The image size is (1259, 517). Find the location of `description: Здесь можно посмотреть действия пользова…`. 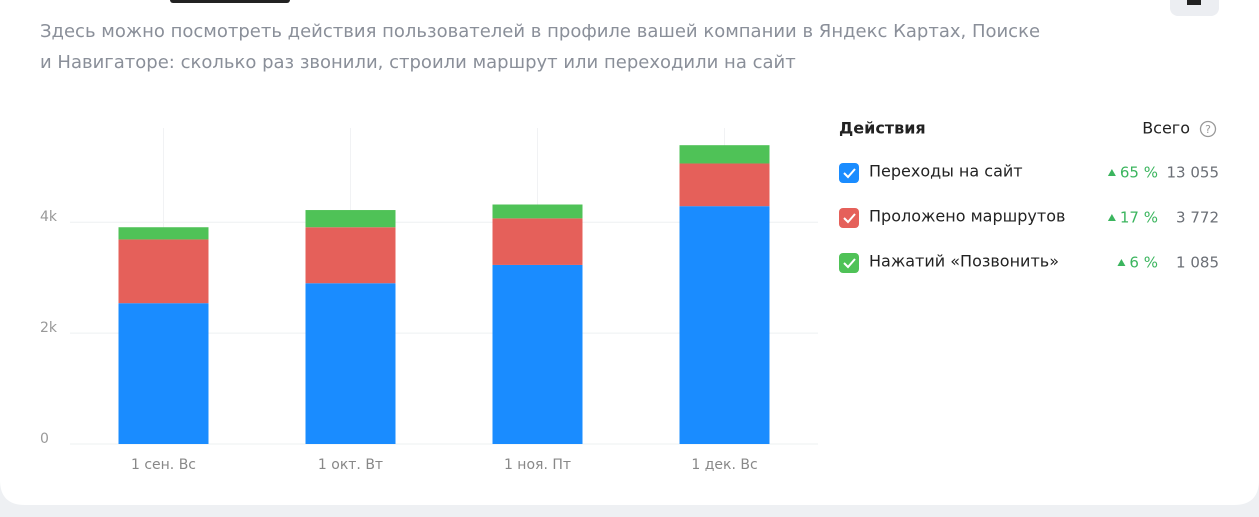

description: Здесь можно посмотреть действия пользова… is located at coordinates (540, 31).